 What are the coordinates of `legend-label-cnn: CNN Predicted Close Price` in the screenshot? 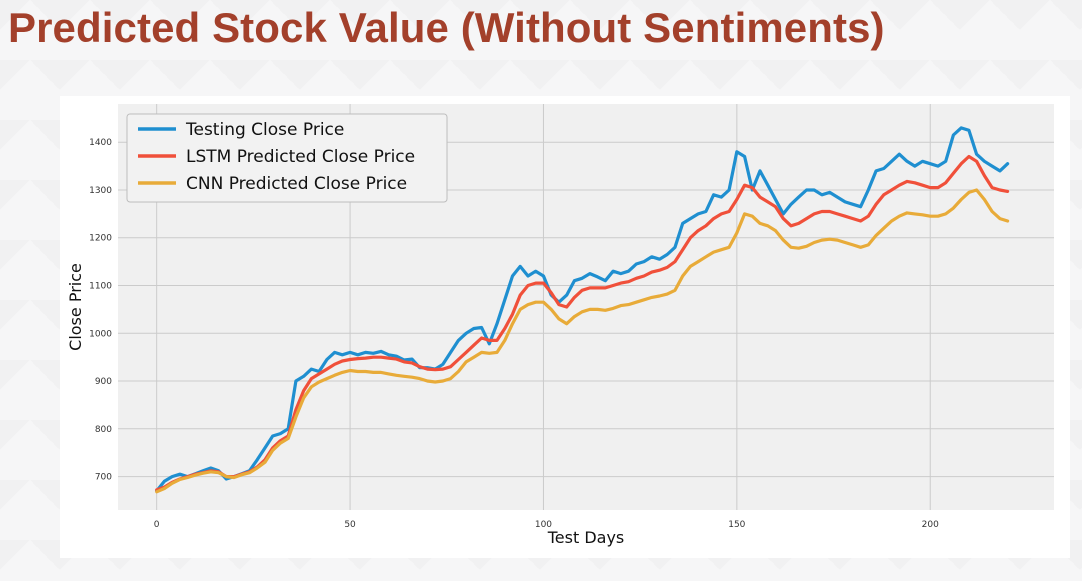 It's located at (296, 184).